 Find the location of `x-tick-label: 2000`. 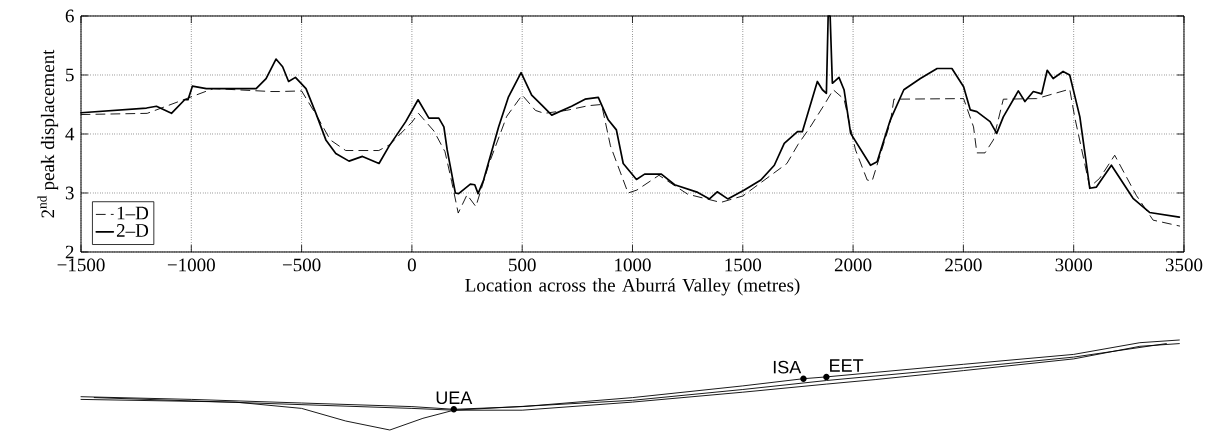

x-tick-label: 2000 is located at coordinates (853, 265).